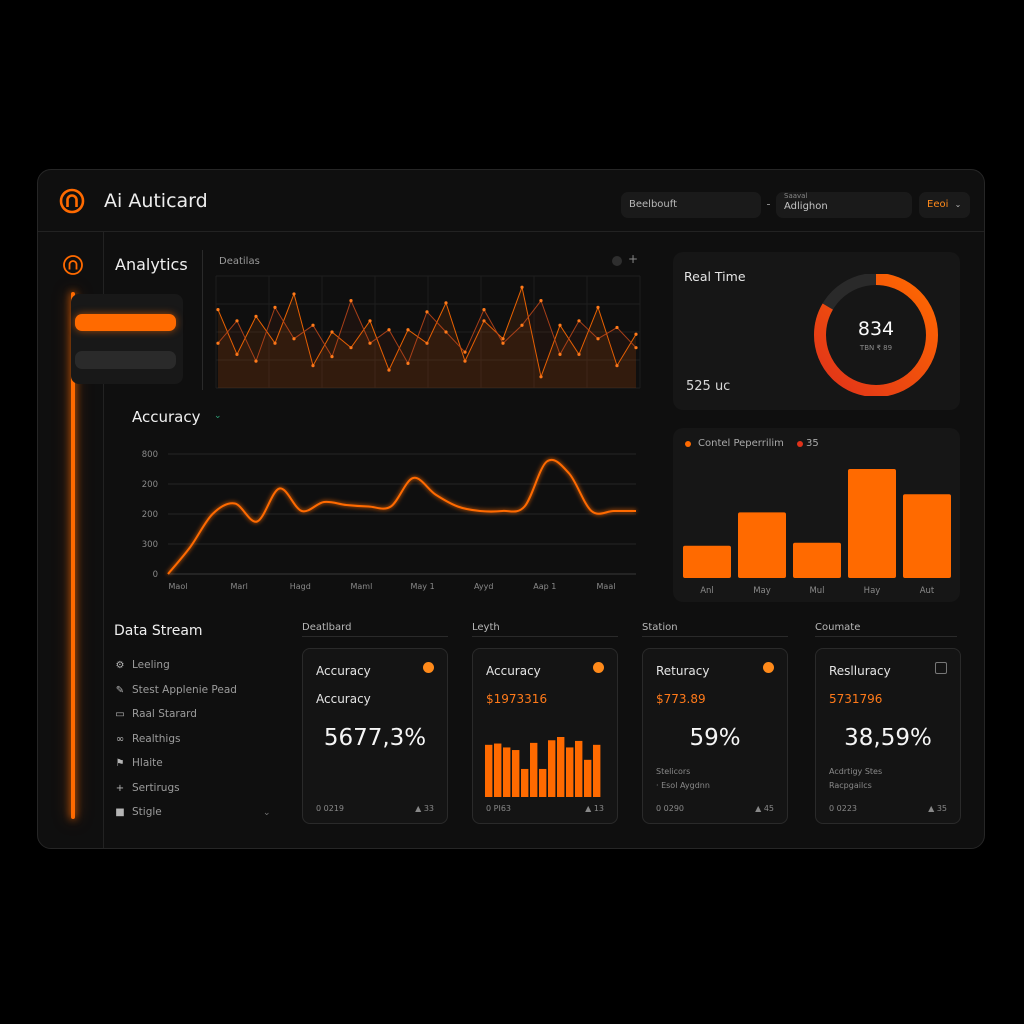 This screenshot has height=1024, width=1024. What do you see at coordinates (843, 808) in the screenshot?
I see `card-footer-left: 0 0223` at bounding box center [843, 808].